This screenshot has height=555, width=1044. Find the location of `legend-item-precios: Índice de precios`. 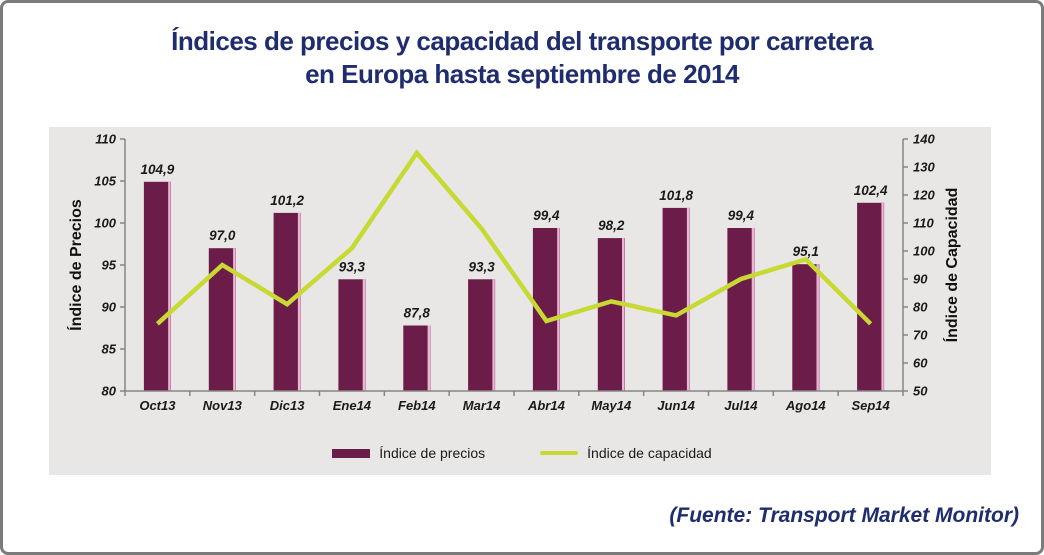

legend-item-precios: Índice de precios is located at coordinates (408, 453).